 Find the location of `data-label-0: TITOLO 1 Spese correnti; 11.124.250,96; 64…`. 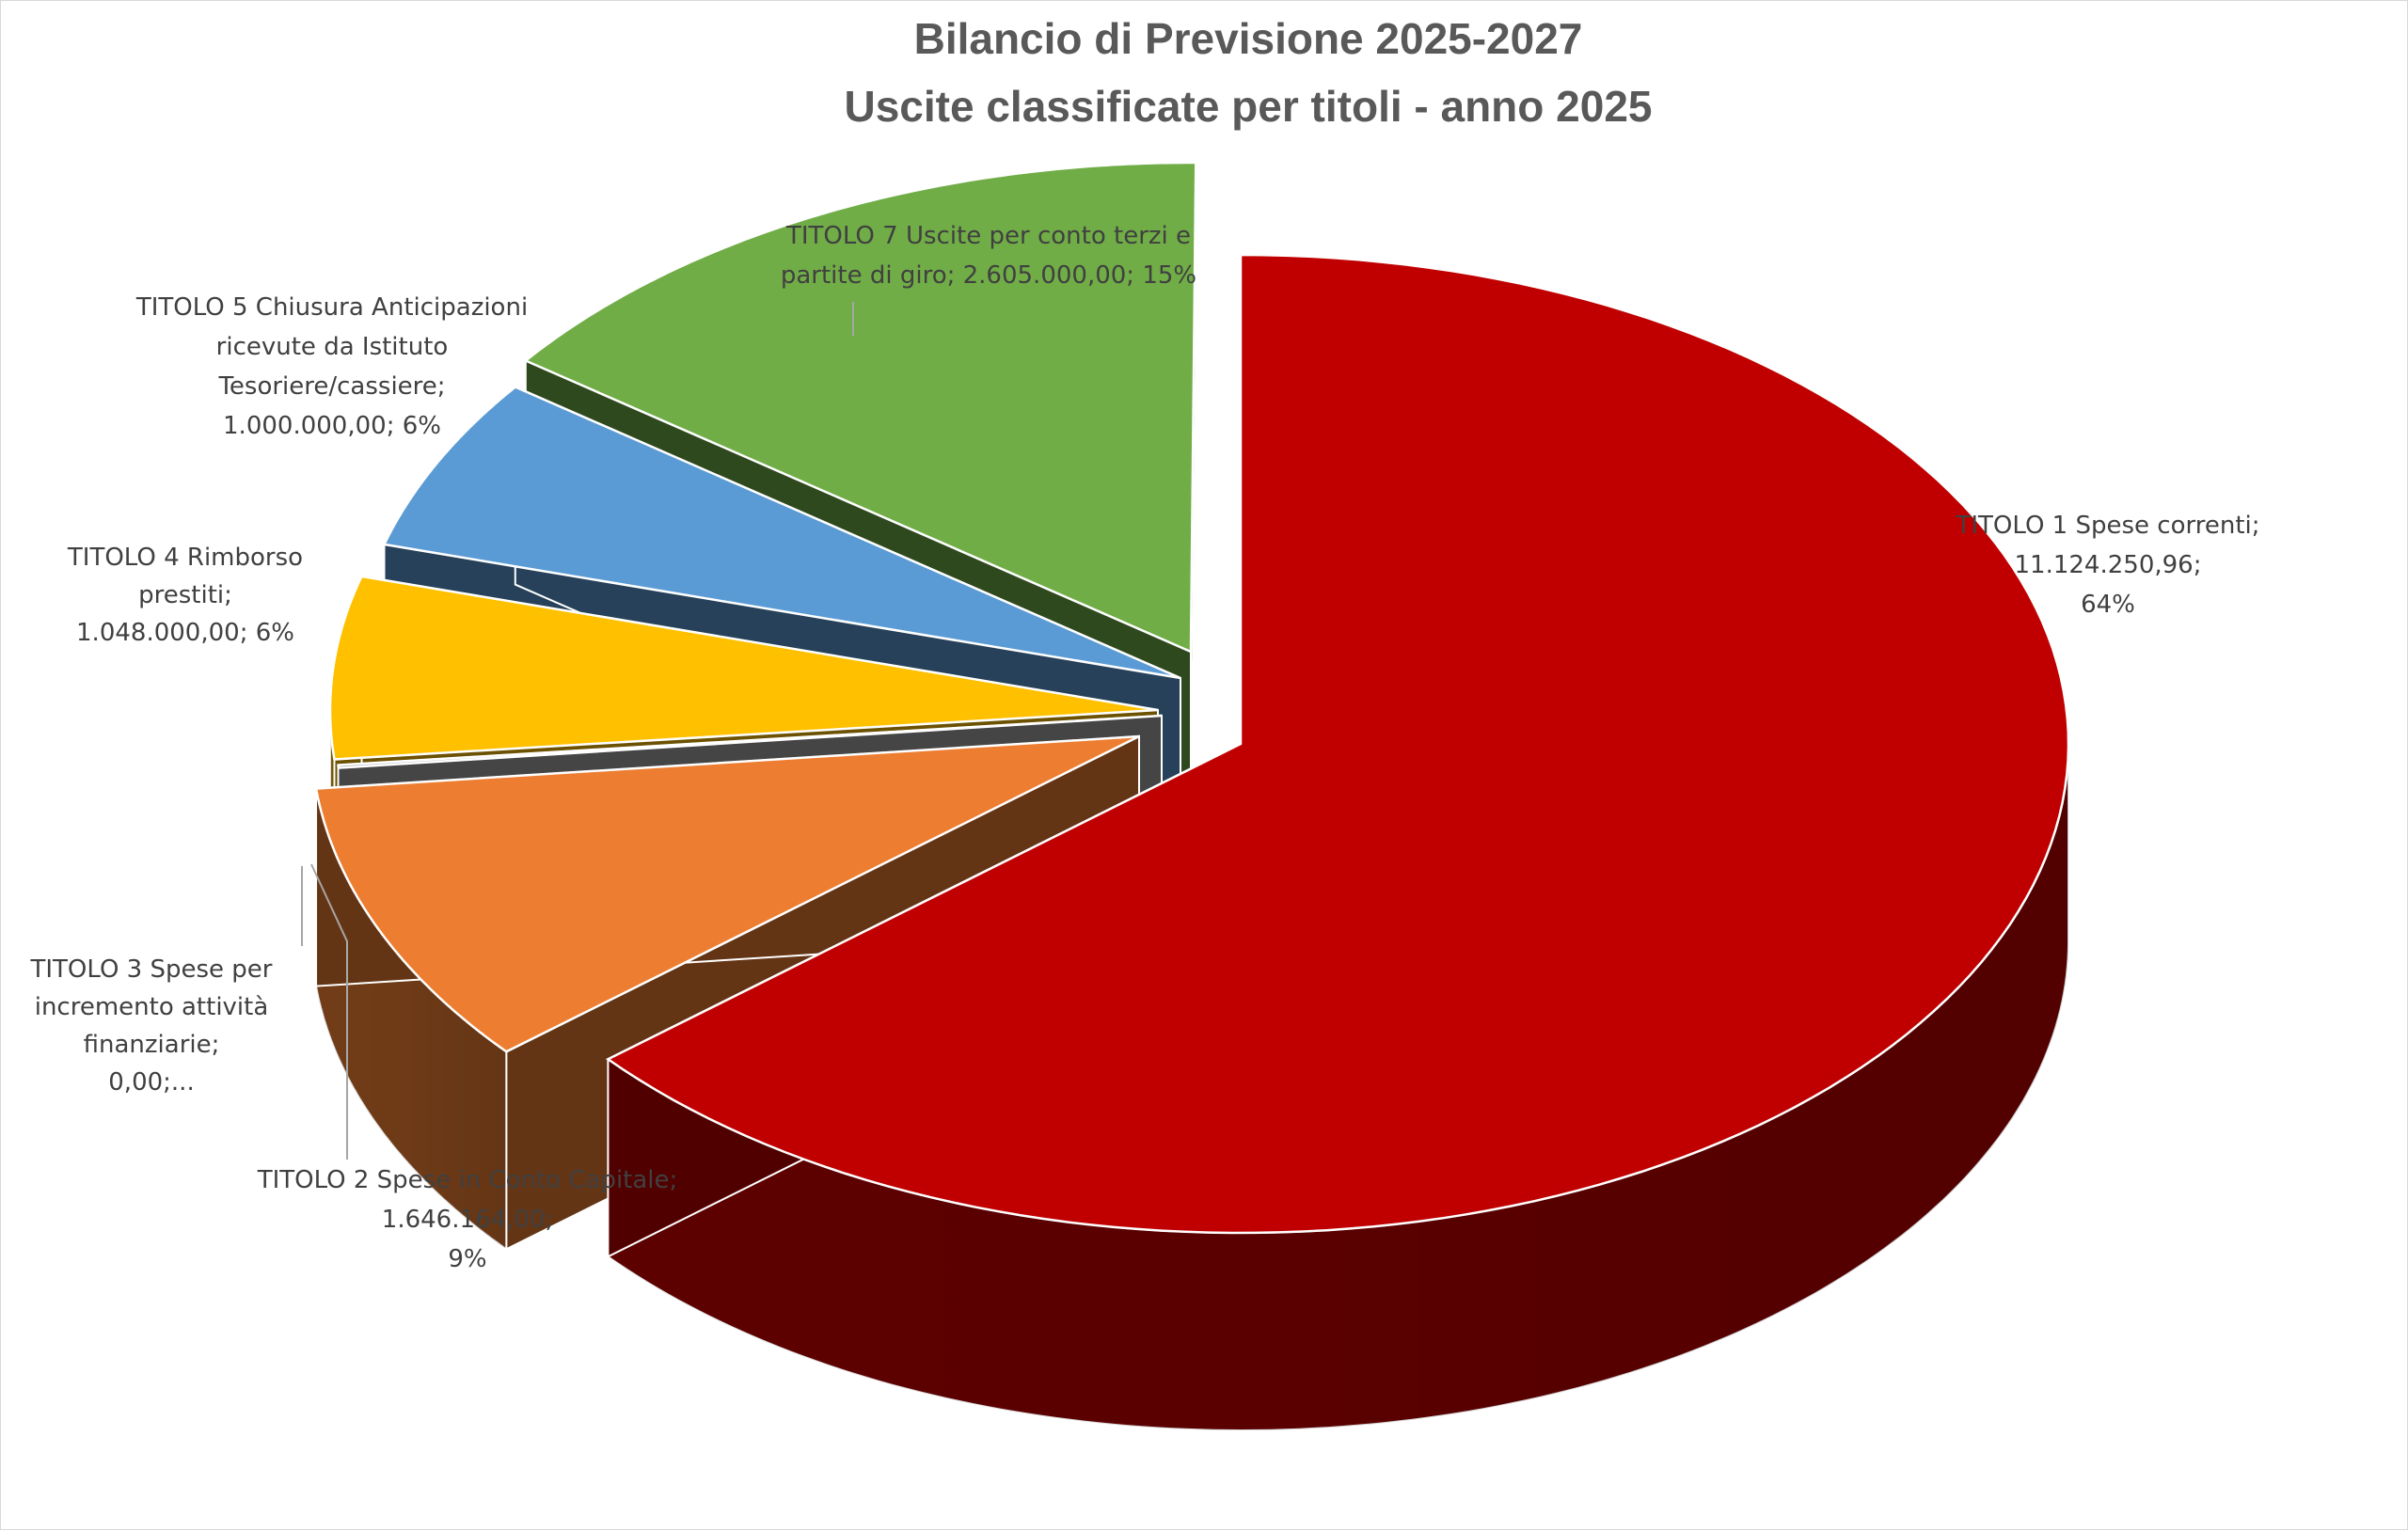

data-label-0: TITOLO 1 Spese correnti; 11.124.250,96; 64… is located at coordinates (2107, 565).